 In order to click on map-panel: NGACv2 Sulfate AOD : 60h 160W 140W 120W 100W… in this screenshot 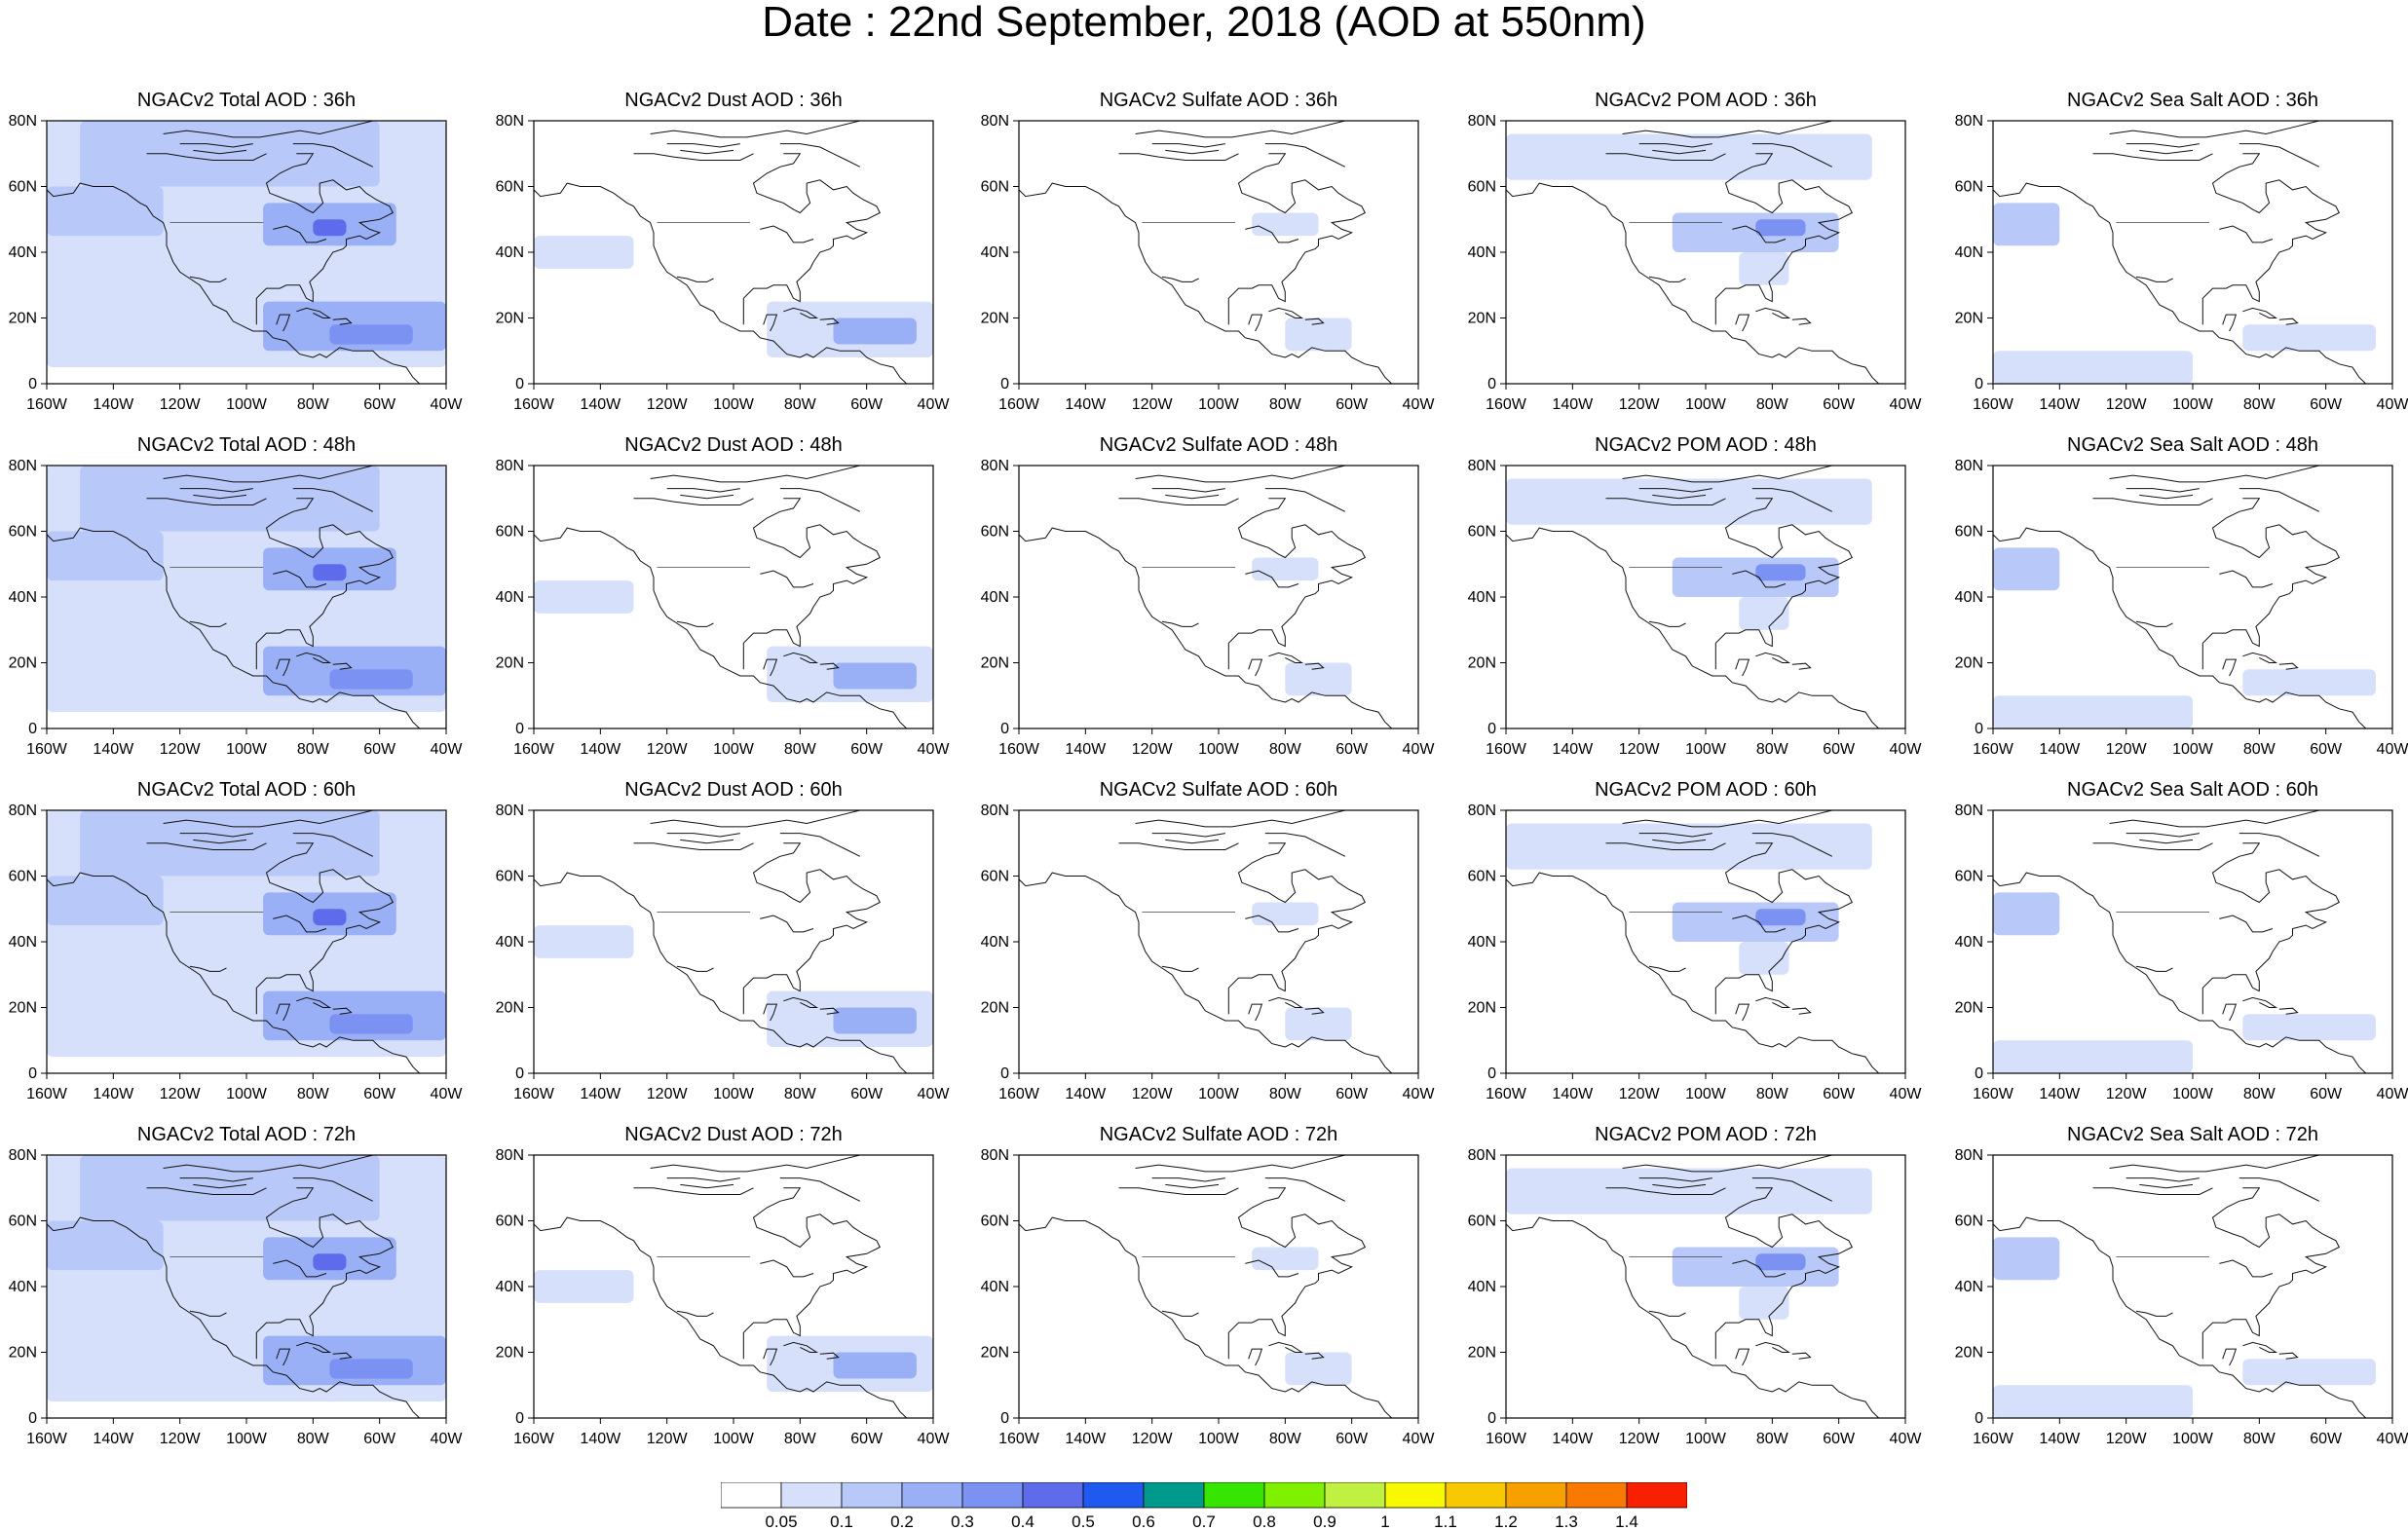, I will do `click(1243, 943)`.